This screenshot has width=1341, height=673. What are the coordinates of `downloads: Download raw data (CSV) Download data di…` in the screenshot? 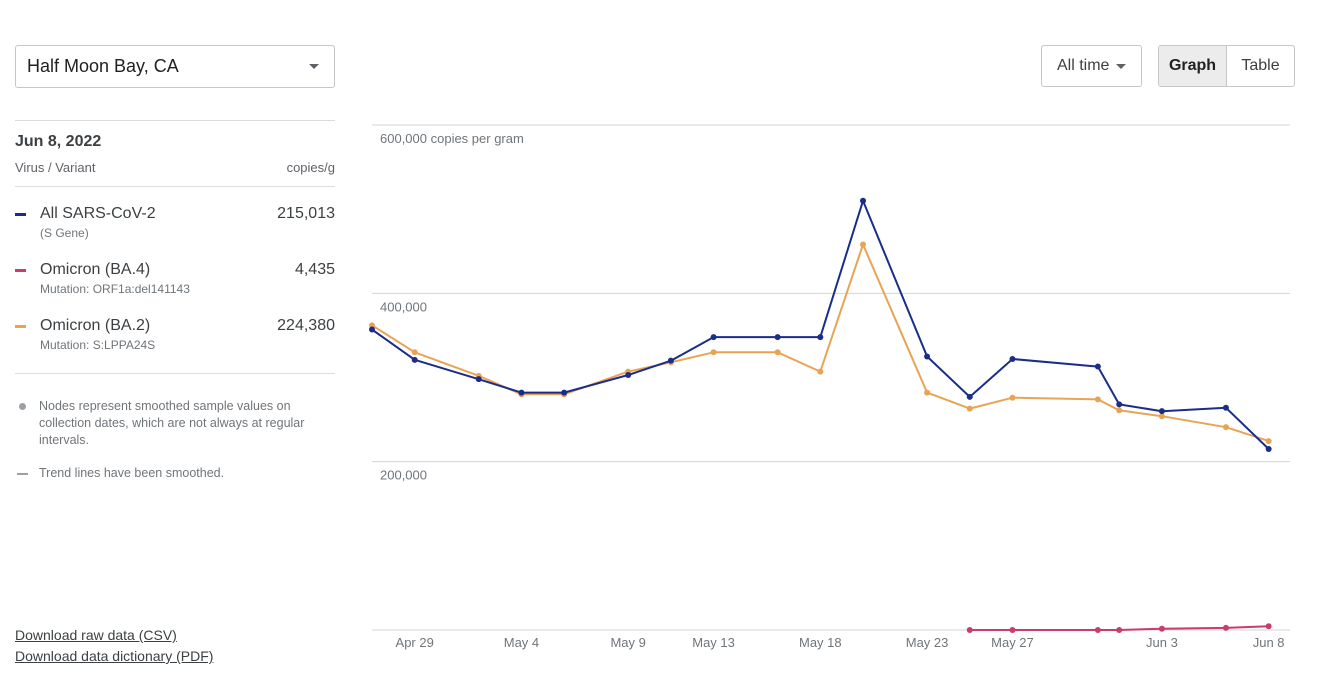 It's located at (114, 646).